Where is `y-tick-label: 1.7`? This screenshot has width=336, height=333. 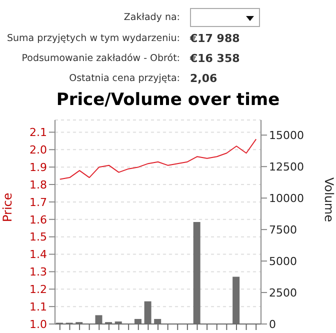
y-tick-label: 1.7 is located at coordinates (38, 202).